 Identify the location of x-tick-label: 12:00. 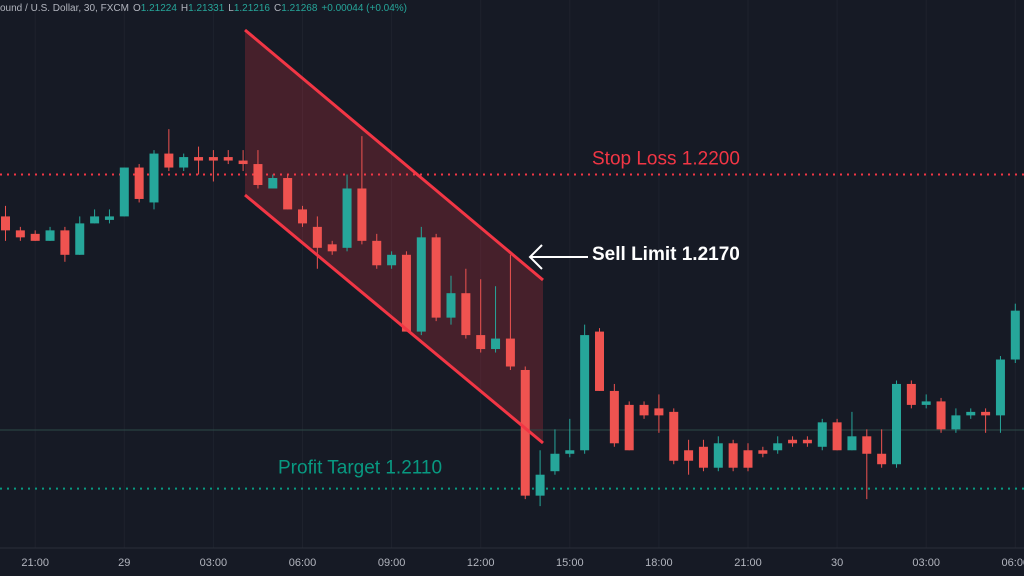
(481, 563).